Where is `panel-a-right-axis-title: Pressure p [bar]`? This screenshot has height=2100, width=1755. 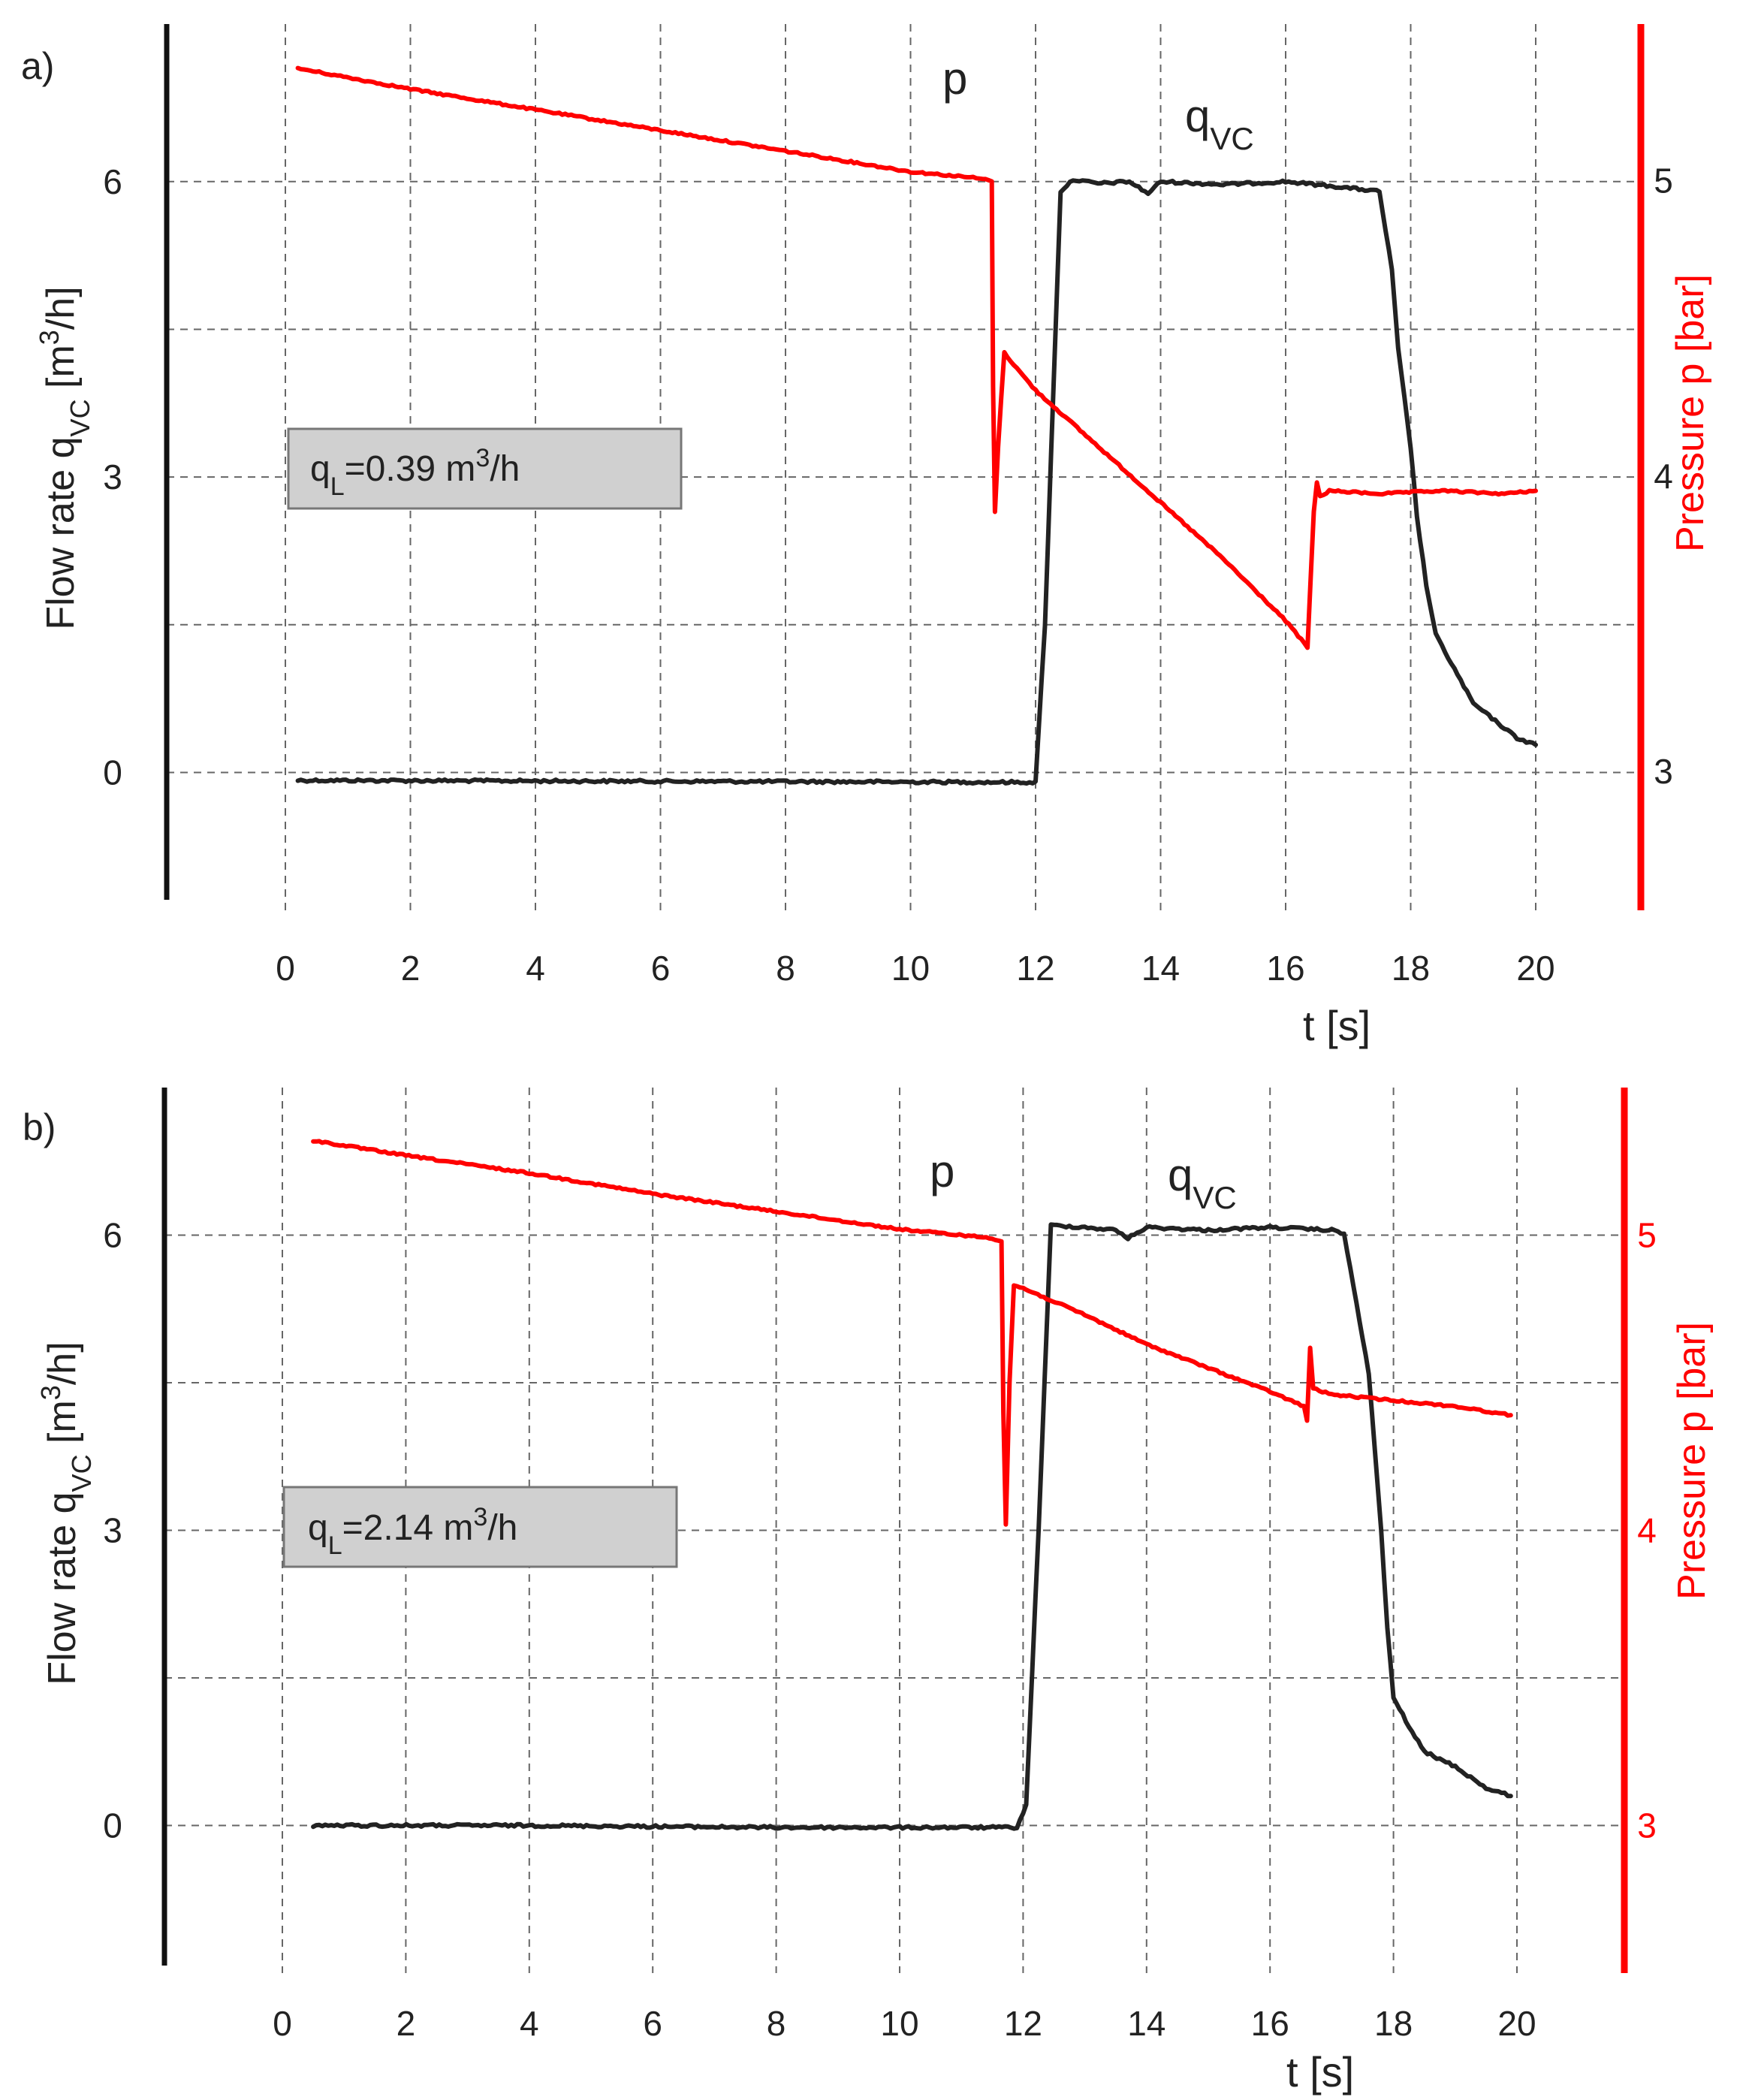 panel-a-right-axis-title: Pressure p [bar] is located at coordinates (1690, 413).